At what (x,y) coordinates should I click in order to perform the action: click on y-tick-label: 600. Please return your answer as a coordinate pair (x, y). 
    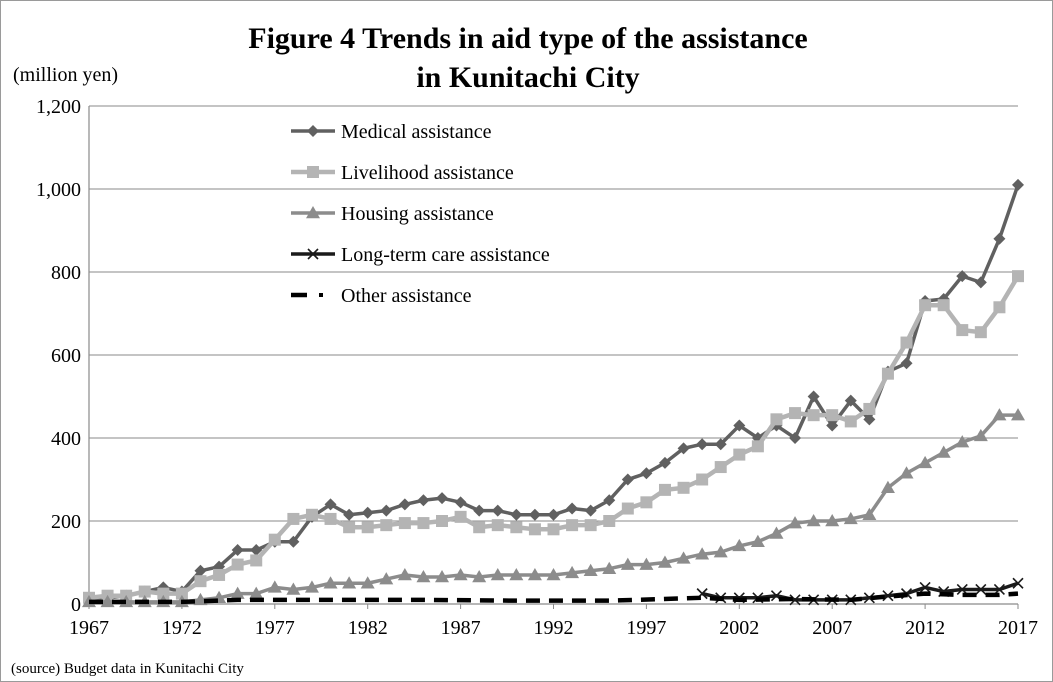
    Looking at the image, I should click on (66, 356).